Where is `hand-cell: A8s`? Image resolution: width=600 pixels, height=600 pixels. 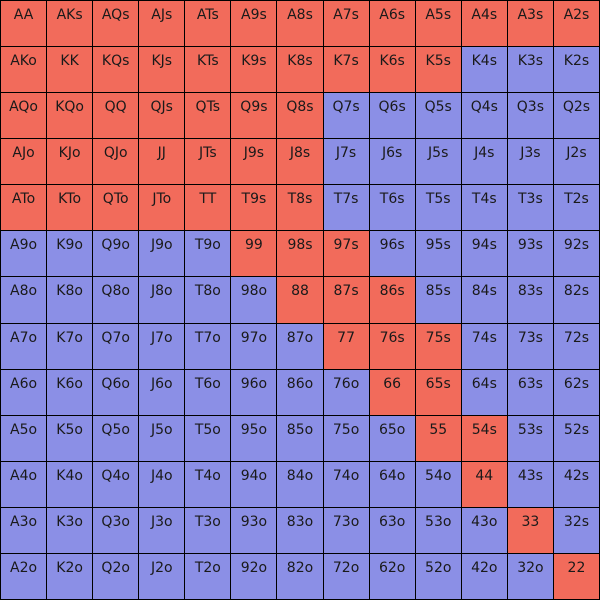
hand-cell: A8s is located at coordinates (300, 24).